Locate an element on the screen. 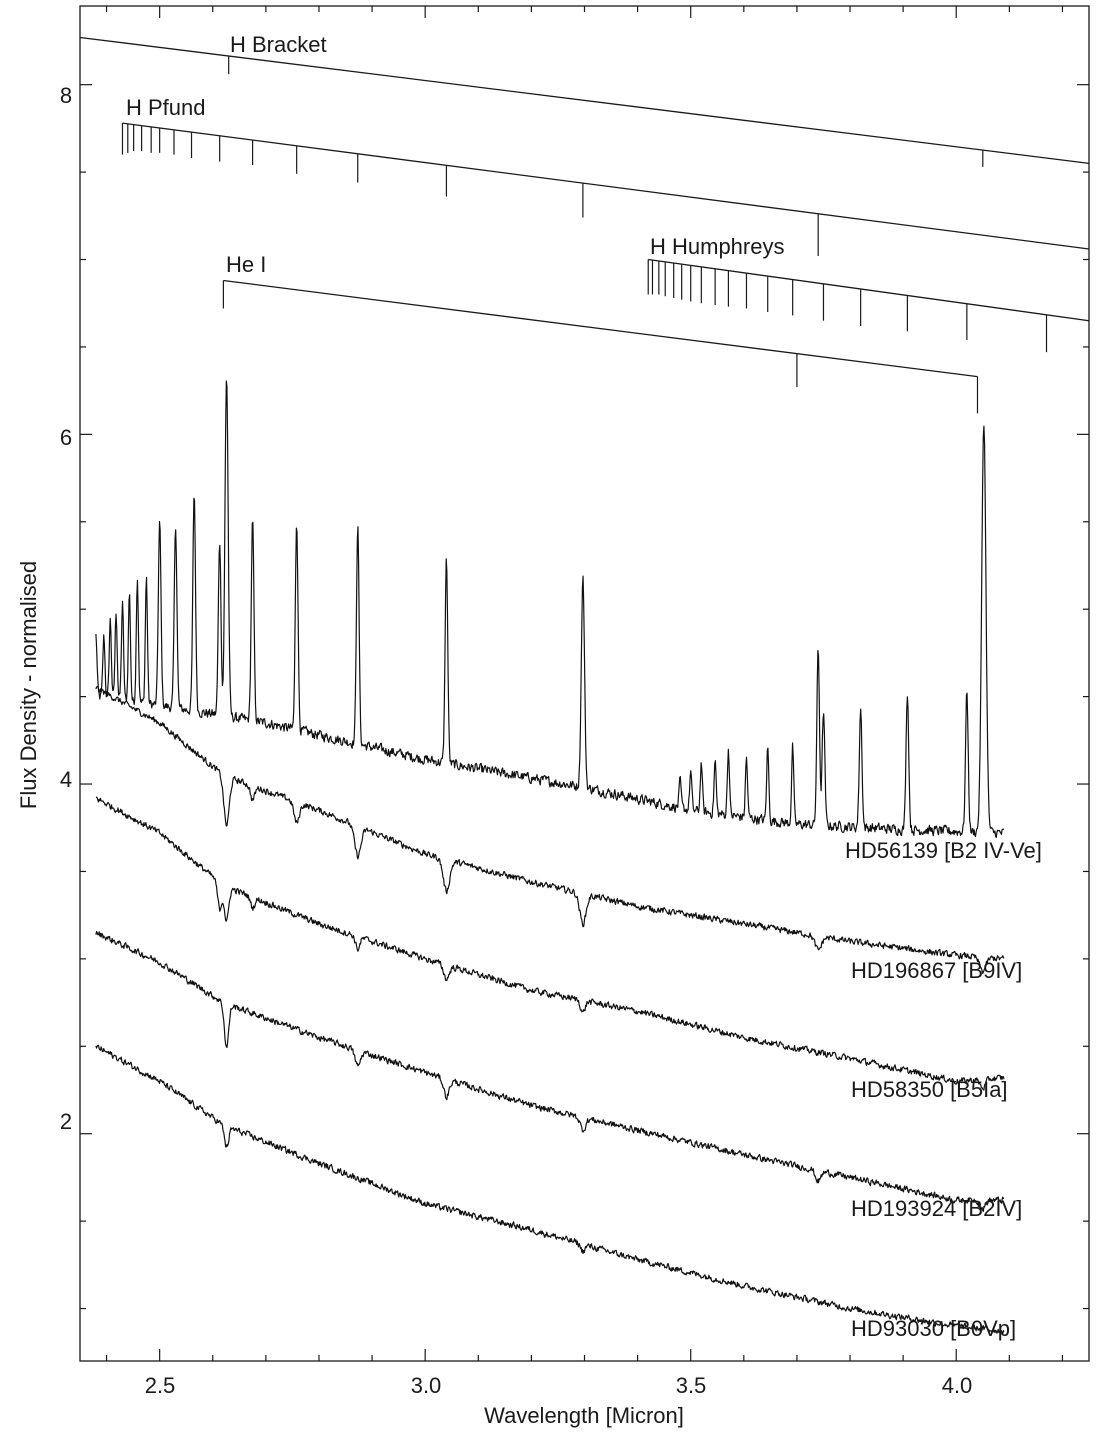 This screenshot has width=1100, height=1432. marker-label-he-i: He I is located at coordinates (246, 264).